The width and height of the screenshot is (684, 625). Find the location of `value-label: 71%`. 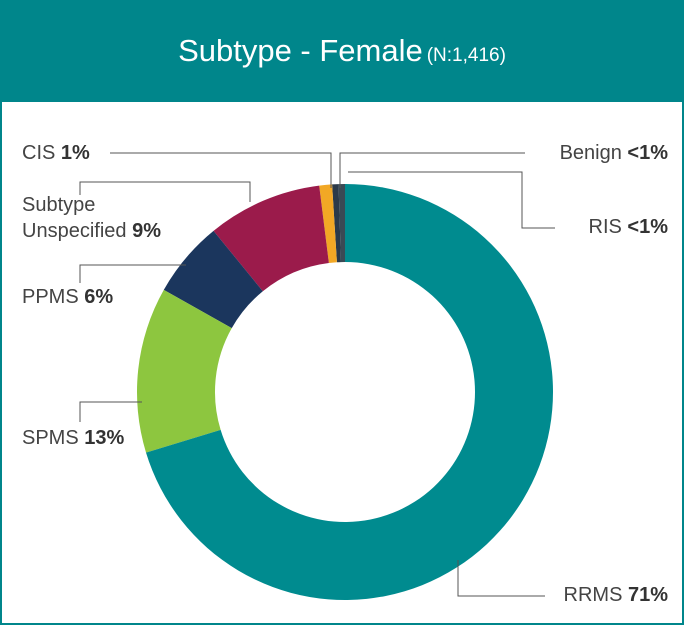

value-label: 71% is located at coordinates (647, 595).